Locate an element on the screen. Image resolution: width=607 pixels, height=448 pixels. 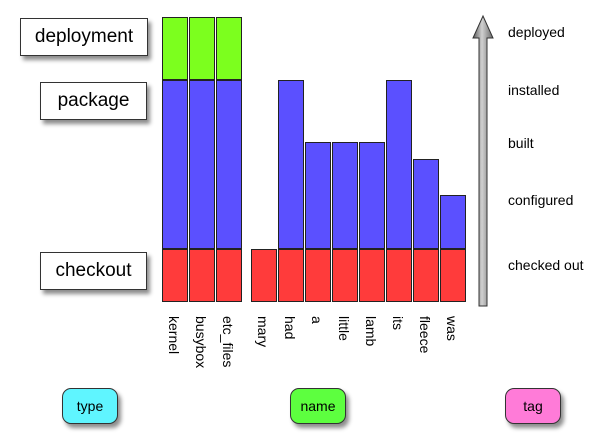
bar-busybox-deployment is located at coordinates (202, 48).